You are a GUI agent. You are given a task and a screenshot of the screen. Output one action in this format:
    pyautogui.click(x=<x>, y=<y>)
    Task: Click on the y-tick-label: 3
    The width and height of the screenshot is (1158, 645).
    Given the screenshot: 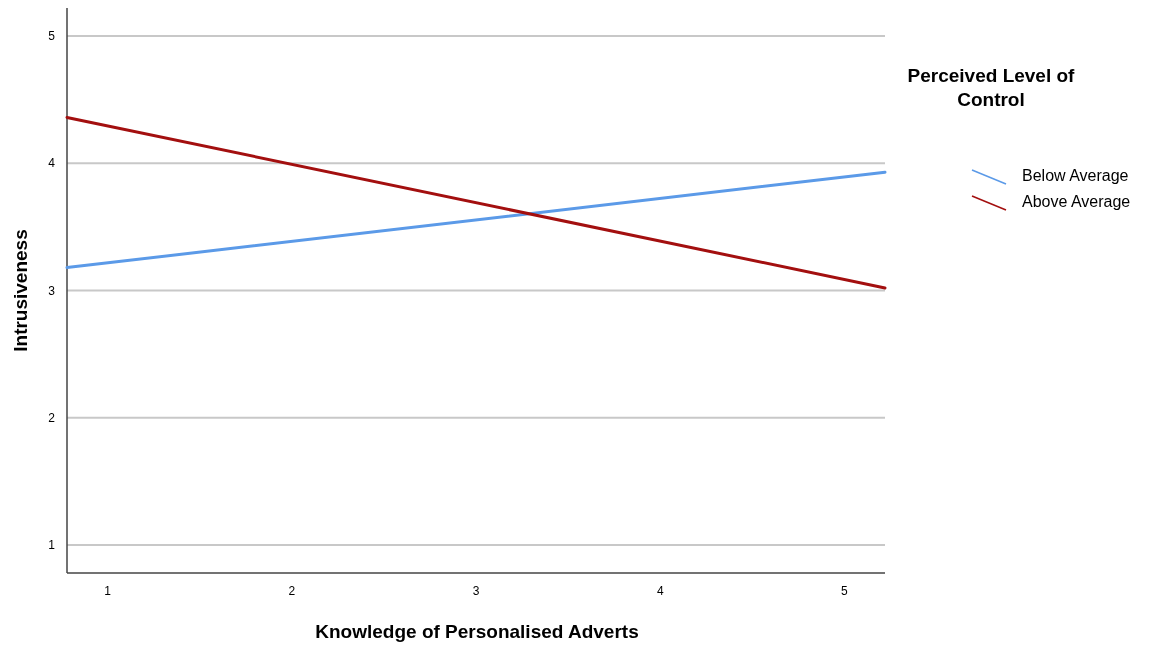 What is the action you would take?
    pyautogui.click(x=52, y=290)
    